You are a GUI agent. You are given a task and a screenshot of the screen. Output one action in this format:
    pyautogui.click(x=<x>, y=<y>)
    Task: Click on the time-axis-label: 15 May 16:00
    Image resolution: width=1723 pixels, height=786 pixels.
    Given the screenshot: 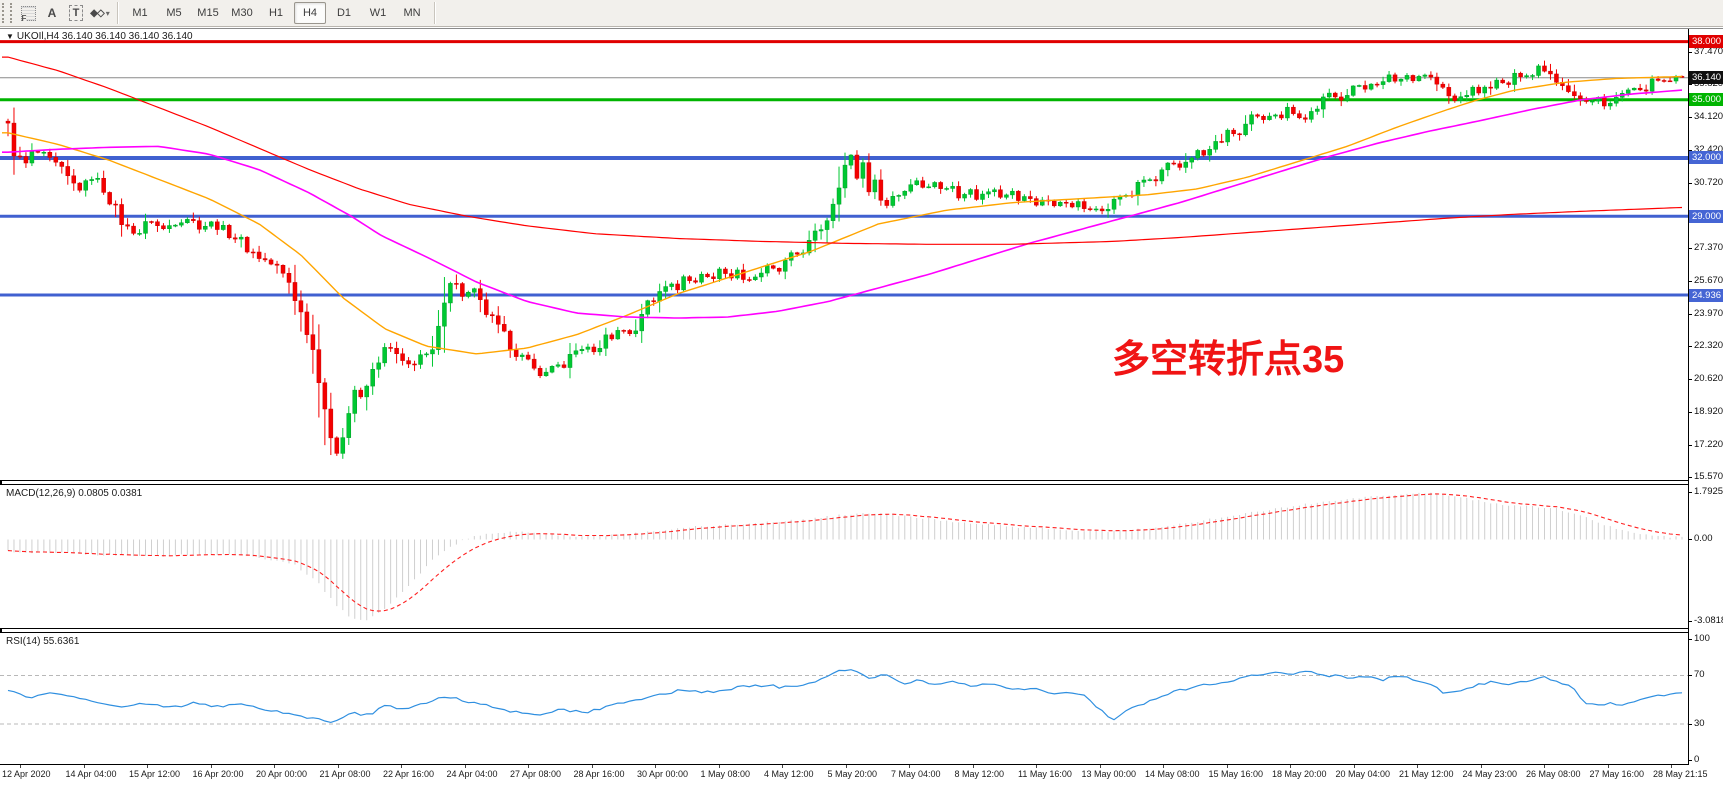 What is the action you would take?
    pyautogui.click(x=1236, y=774)
    